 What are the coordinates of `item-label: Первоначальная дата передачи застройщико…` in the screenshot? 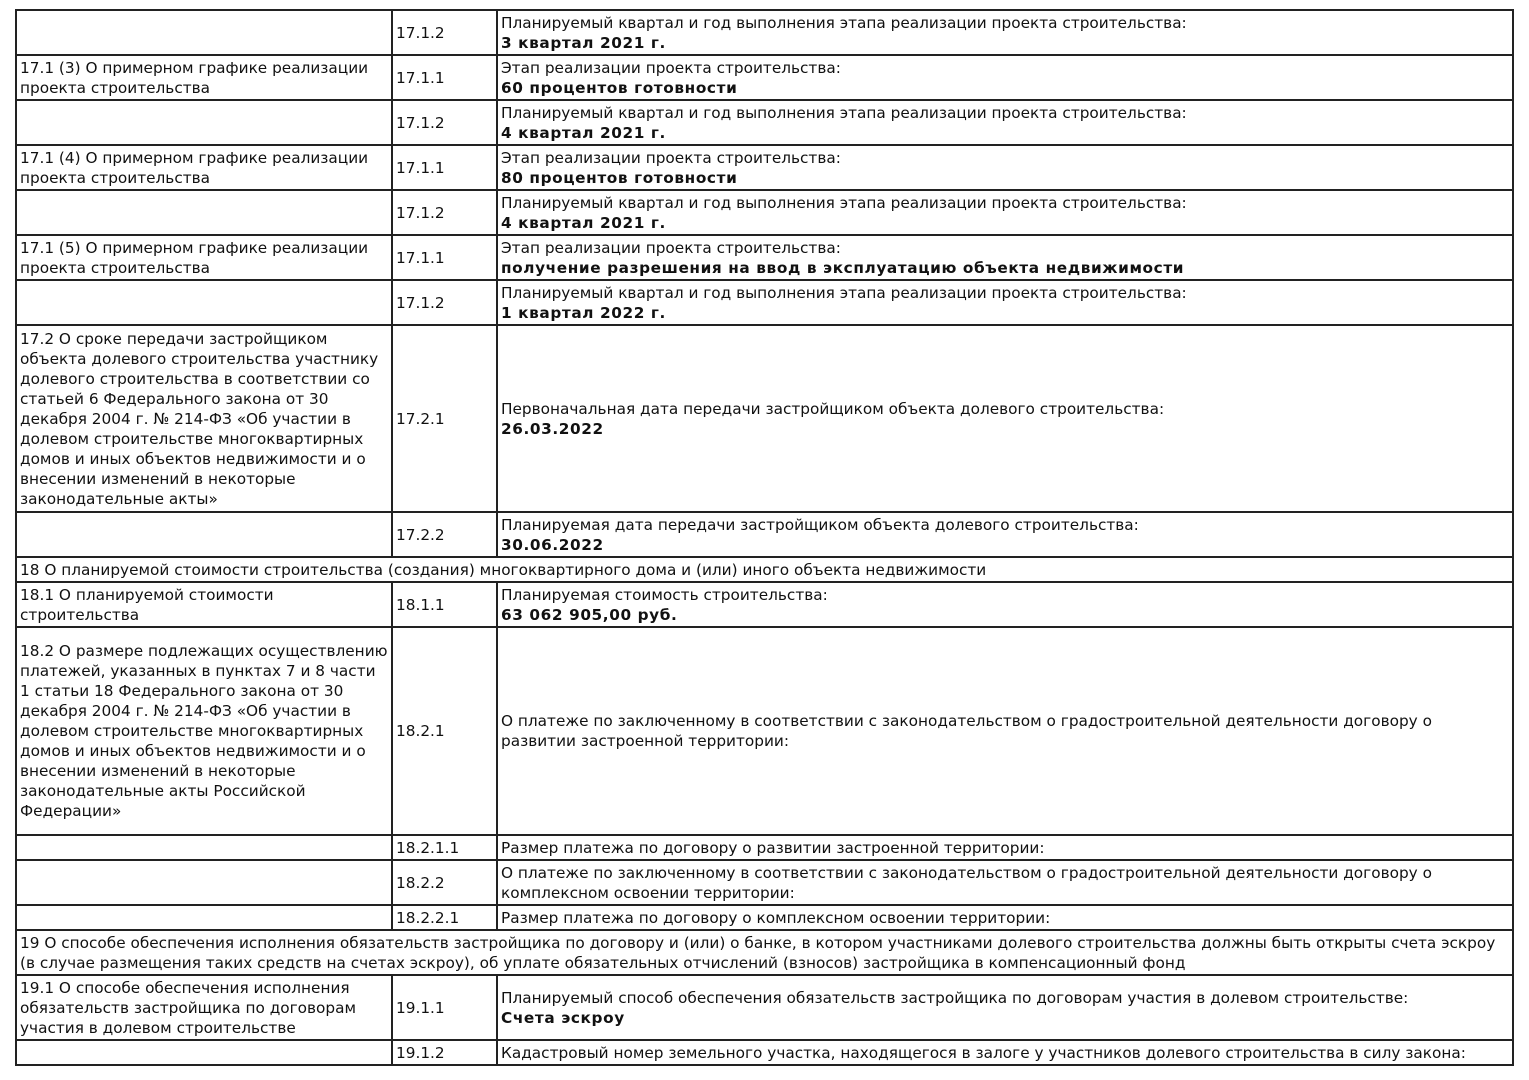 It's located at (833, 408).